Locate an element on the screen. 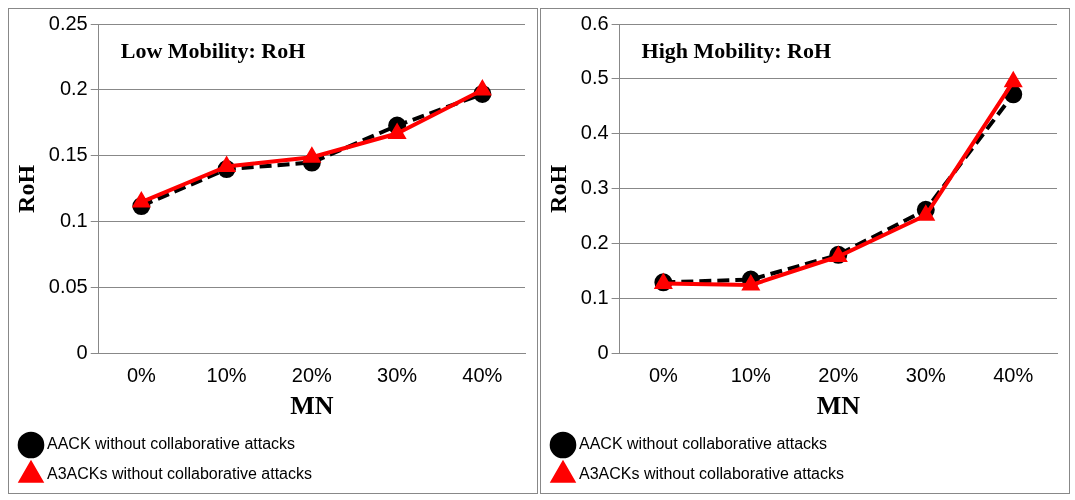  y-tick-label: 0.15 is located at coordinates (68, 154).